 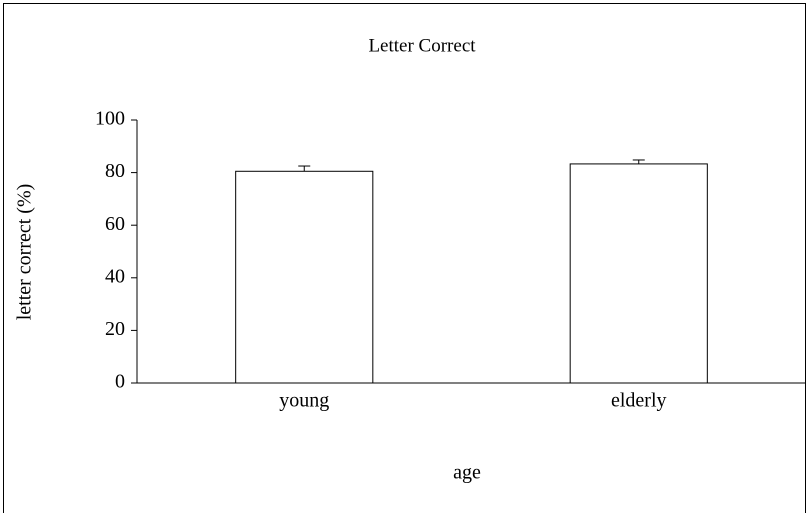 What do you see at coordinates (304, 401) in the screenshot?
I see `x-tick-label: young` at bounding box center [304, 401].